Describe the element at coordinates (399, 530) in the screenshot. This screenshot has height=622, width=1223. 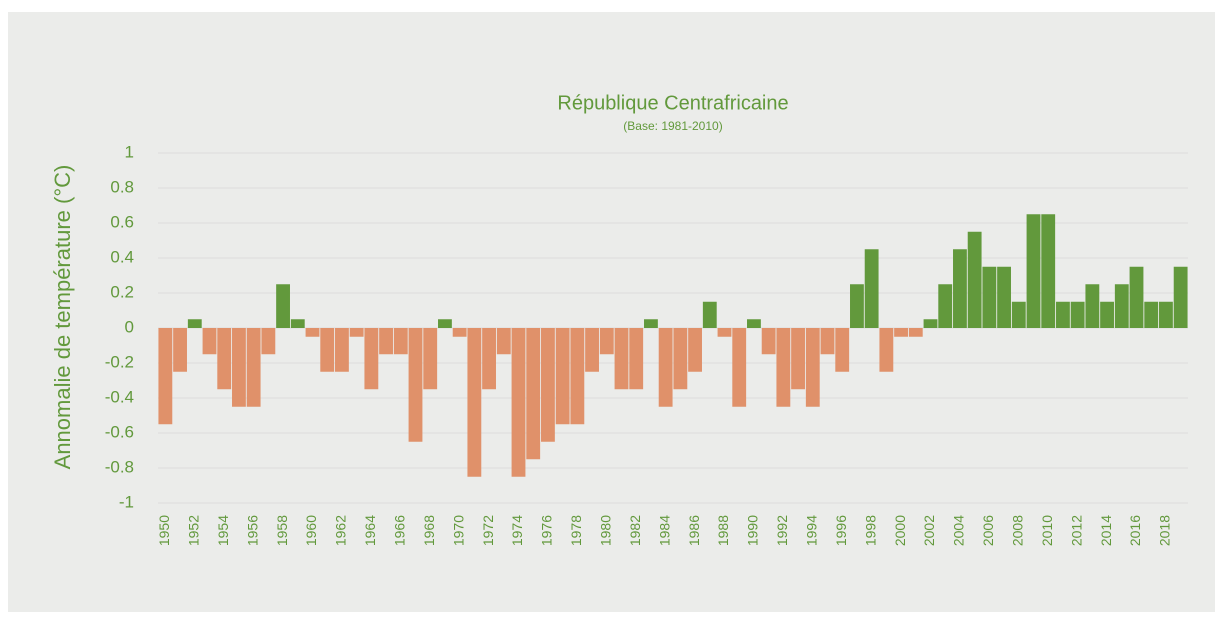
I see `x-tick-label: 1966` at that location.